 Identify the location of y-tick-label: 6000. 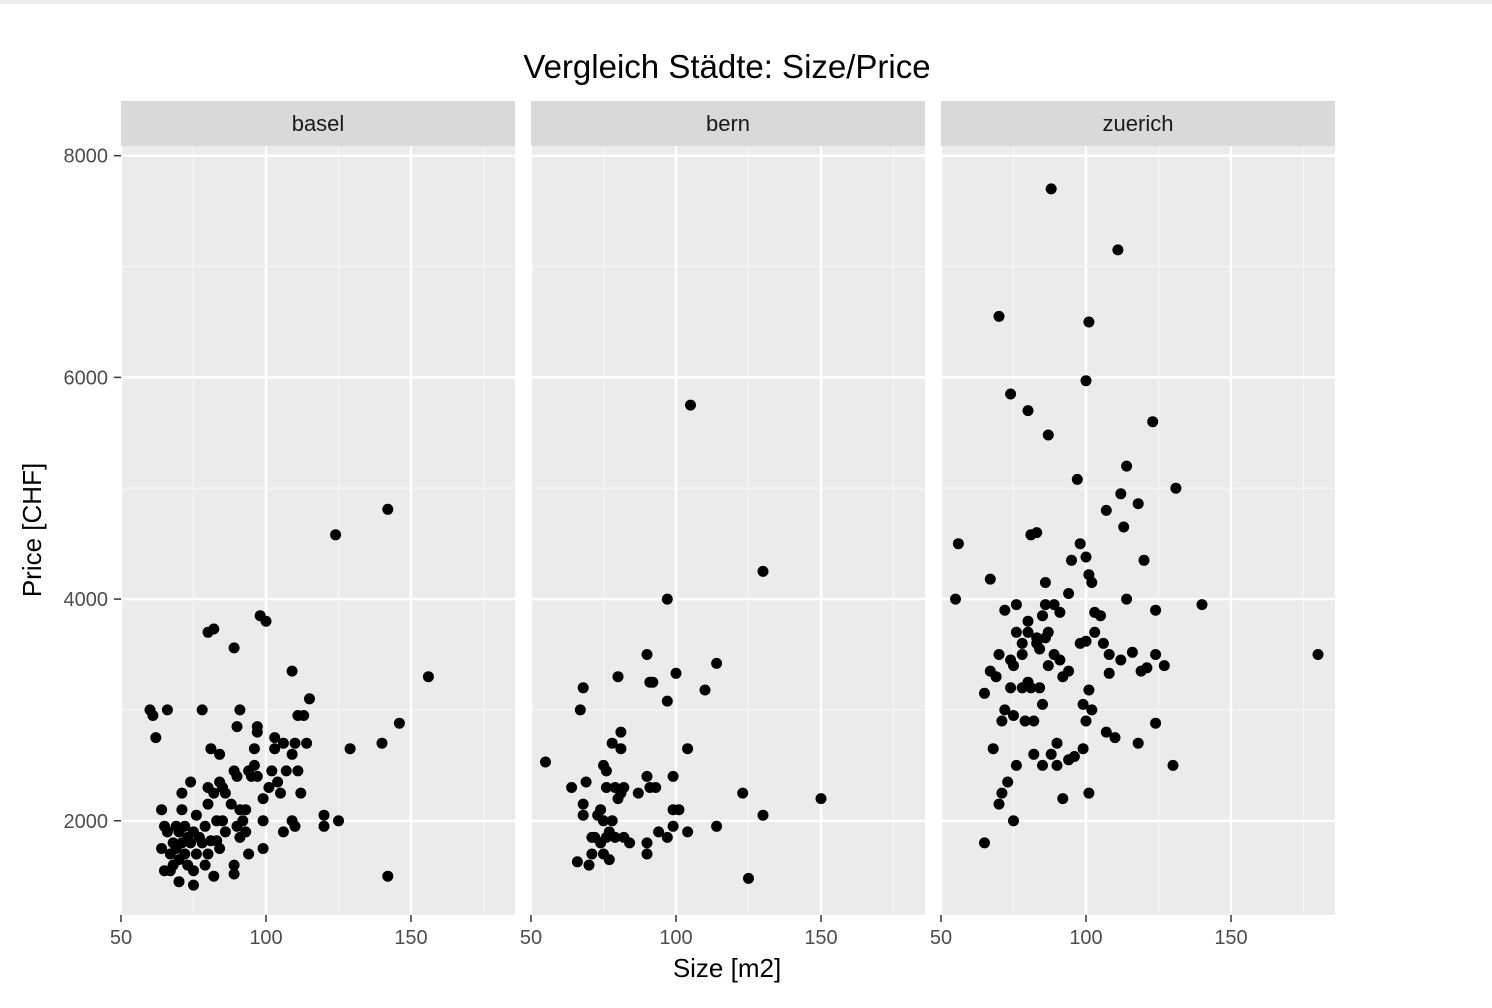
(86, 378).